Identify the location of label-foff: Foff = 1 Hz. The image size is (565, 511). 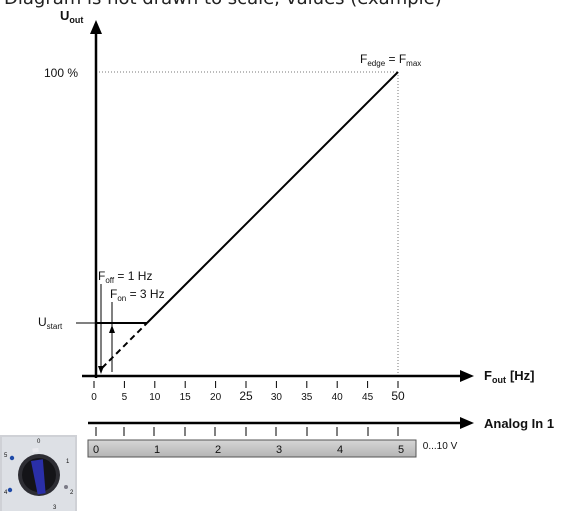
(125, 277).